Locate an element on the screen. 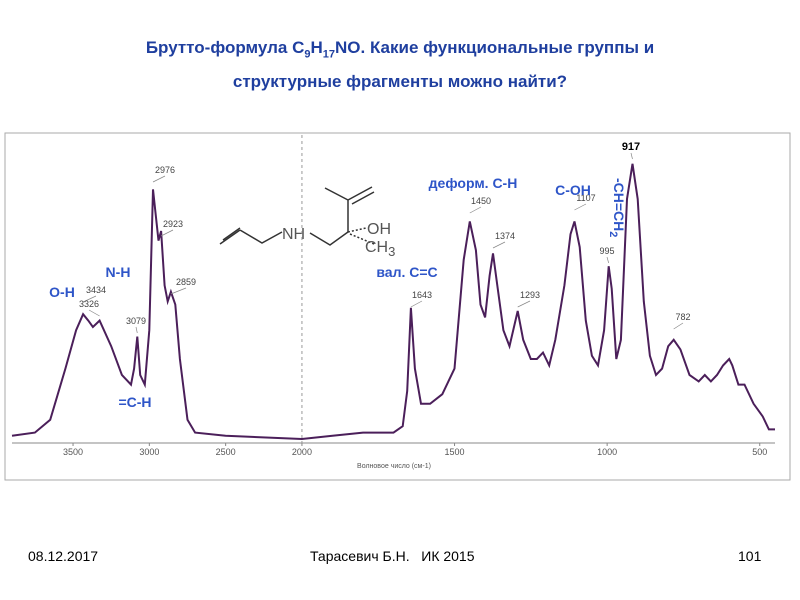 Image resolution: width=800 pixels, height=600 pixels. group-label: N-H is located at coordinates (118, 272).